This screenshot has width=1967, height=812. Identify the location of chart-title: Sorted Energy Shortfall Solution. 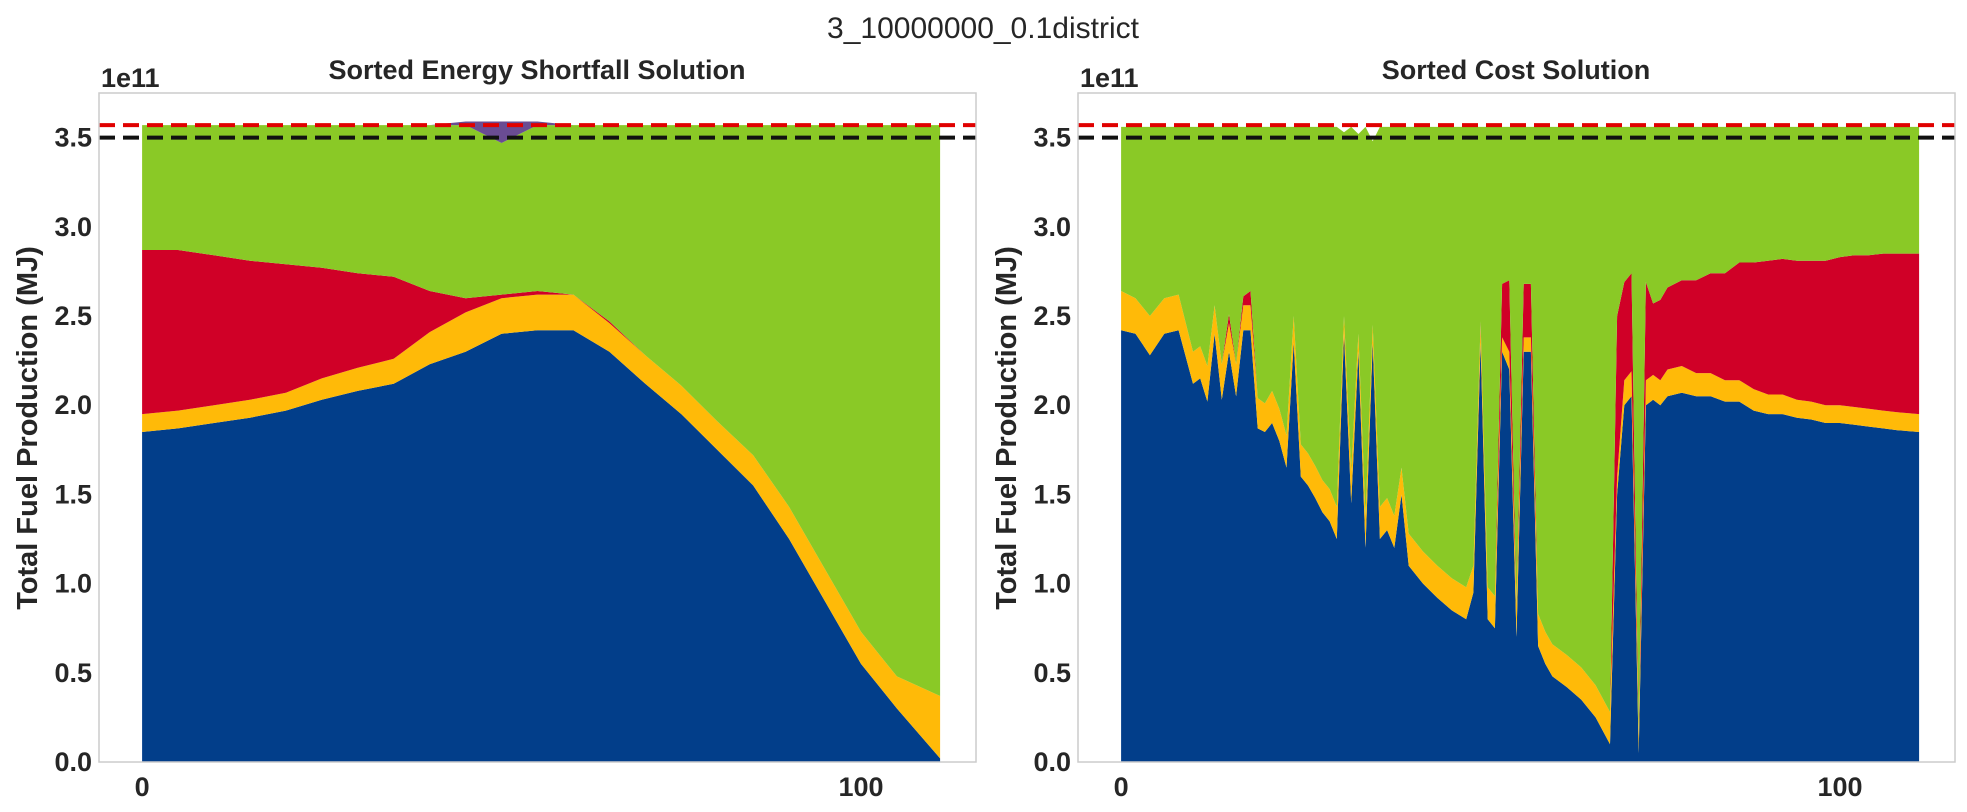
(536, 70).